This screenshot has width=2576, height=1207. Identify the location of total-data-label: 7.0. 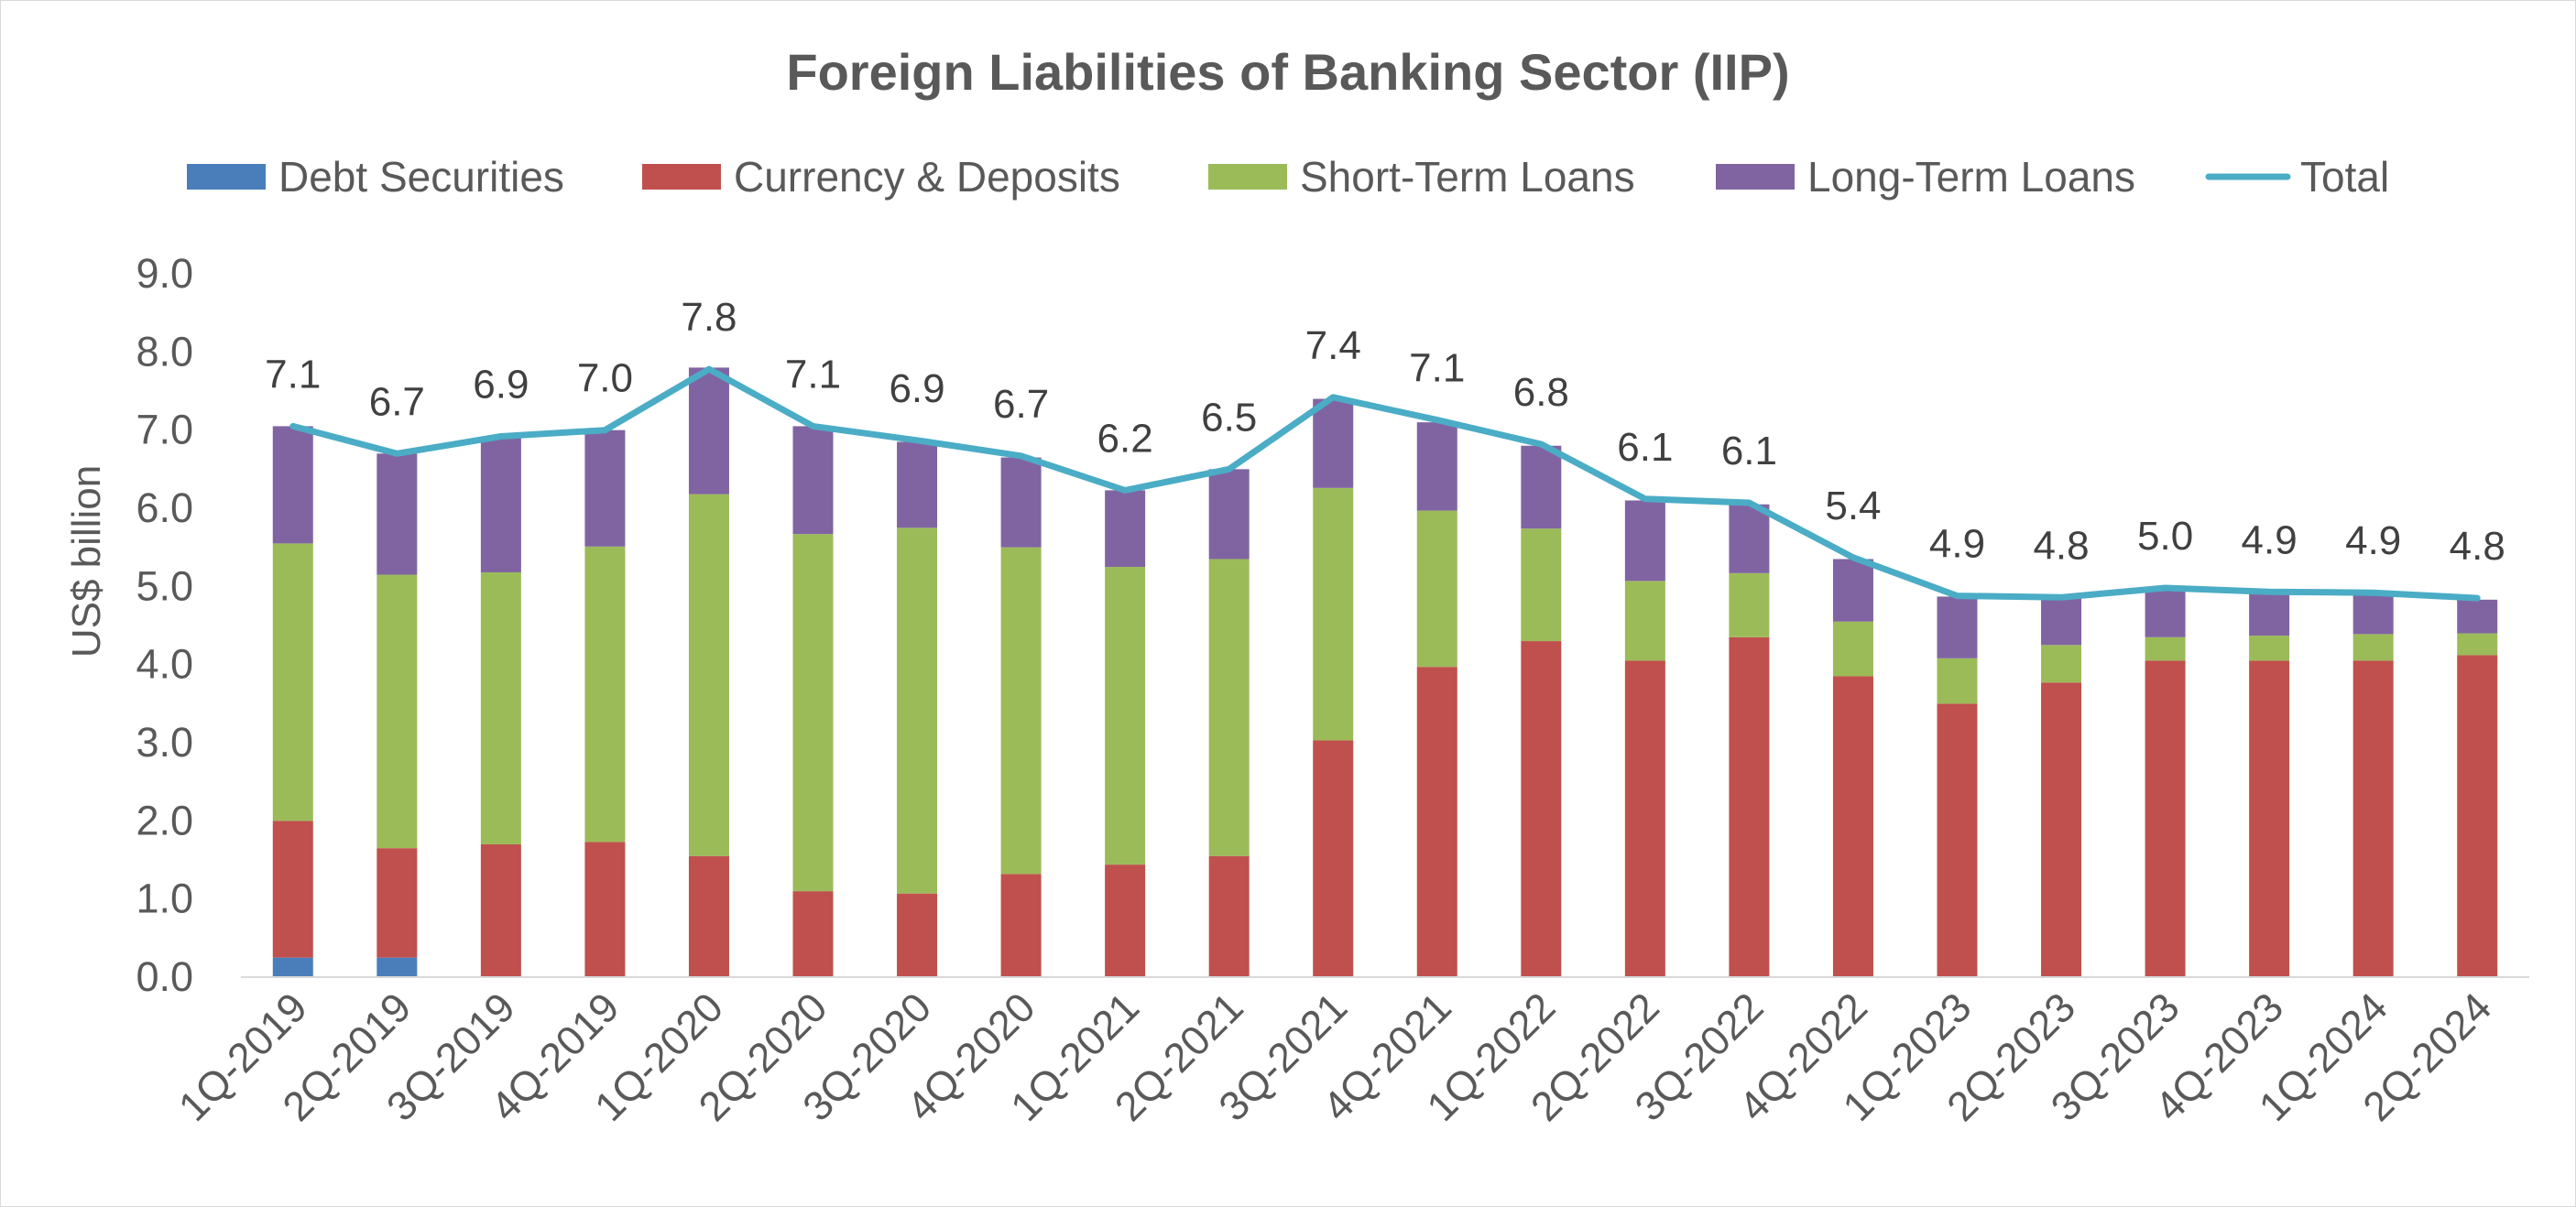
(605, 378).